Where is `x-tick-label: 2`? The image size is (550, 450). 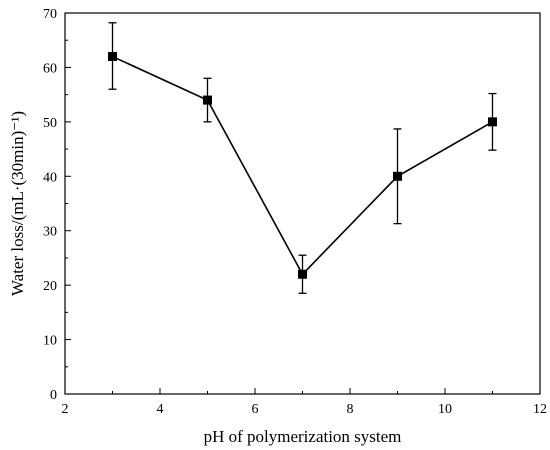 x-tick-label: 2 is located at coordinates (65, 409).